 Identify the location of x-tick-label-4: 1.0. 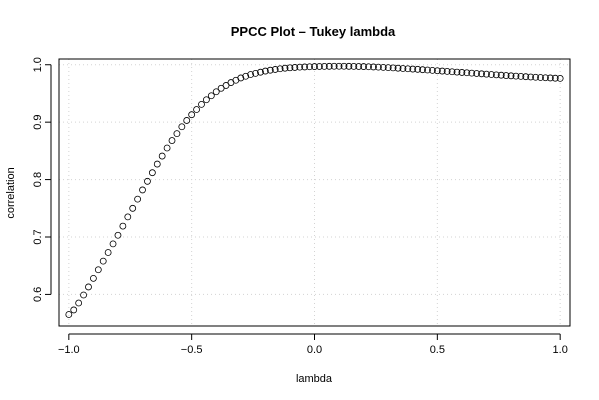
(560, 350).